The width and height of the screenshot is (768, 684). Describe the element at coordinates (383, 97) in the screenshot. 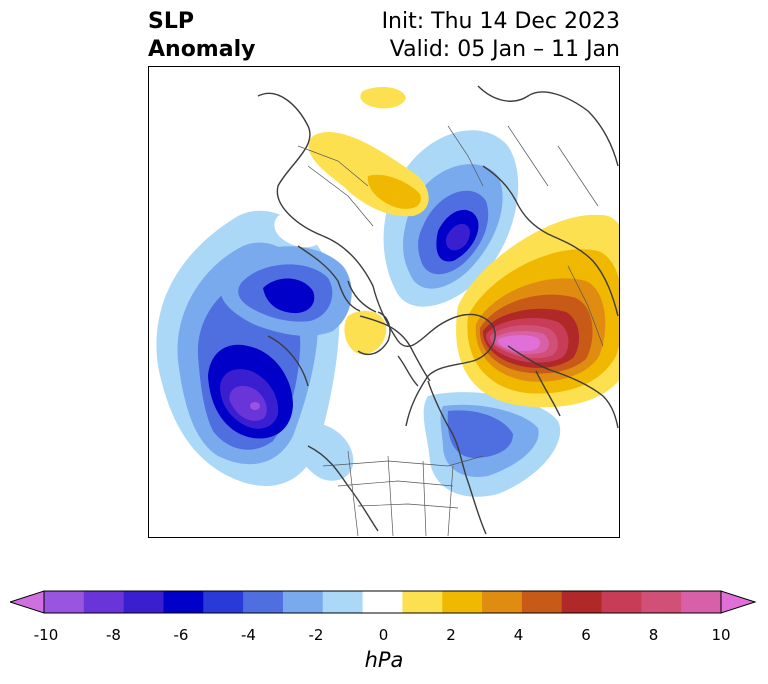

I see `mongolia-high` at that location.